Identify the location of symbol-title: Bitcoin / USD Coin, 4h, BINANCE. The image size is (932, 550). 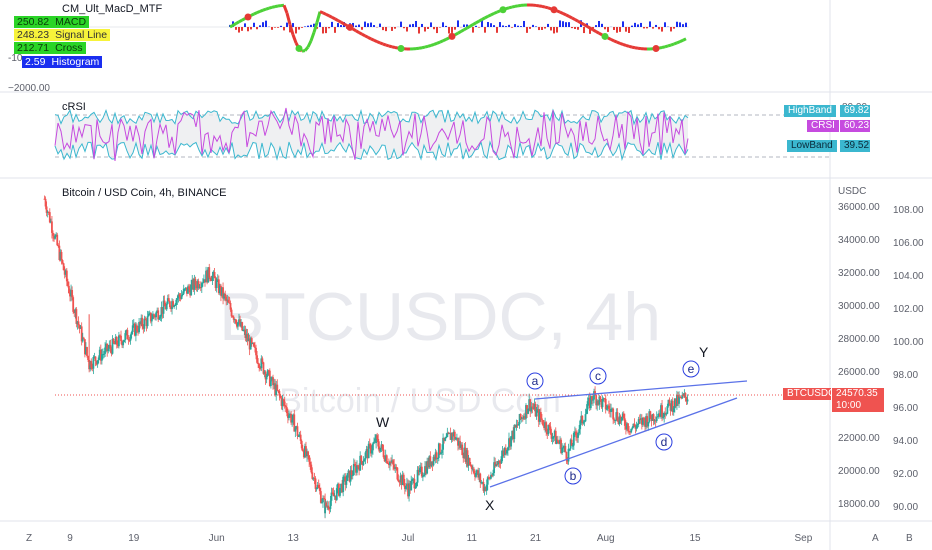
(144, 193).